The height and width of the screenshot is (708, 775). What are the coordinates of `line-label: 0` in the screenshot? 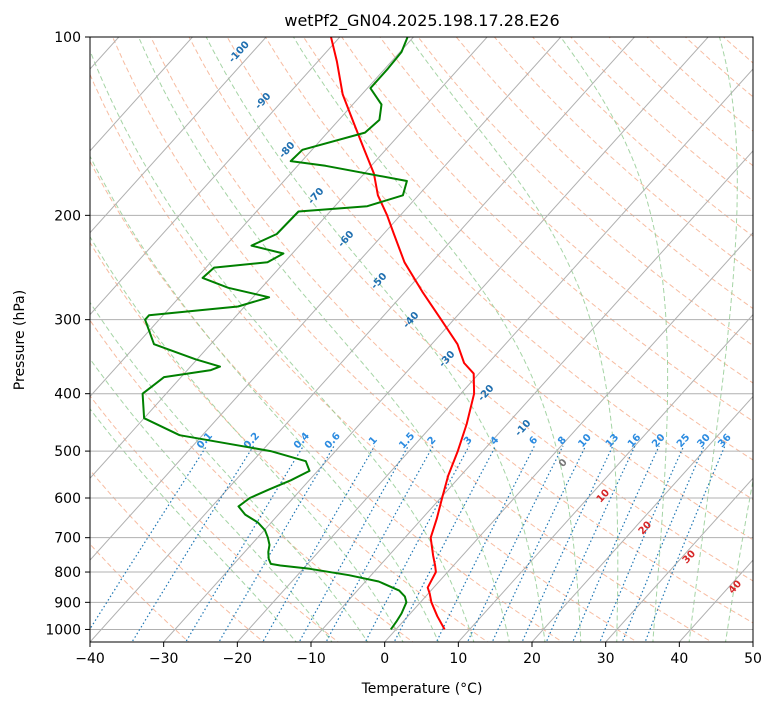 It's located at (563, 463).